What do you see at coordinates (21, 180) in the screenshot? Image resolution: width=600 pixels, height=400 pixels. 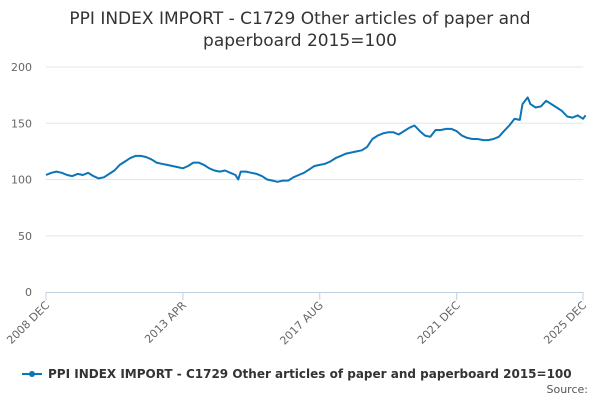 I see `y-tick-label: 100` at bounding box center [21, 180].